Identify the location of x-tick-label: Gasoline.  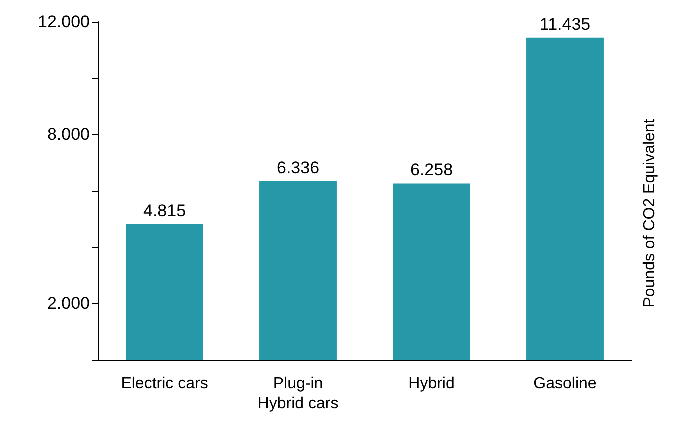
(565, 384).